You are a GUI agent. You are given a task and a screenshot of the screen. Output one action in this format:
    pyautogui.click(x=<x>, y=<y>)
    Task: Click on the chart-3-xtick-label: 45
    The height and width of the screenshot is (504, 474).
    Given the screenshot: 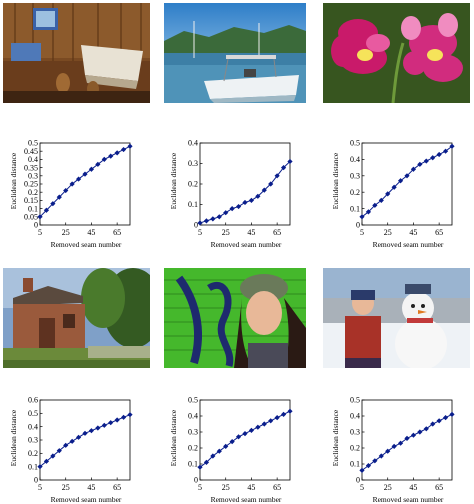 What is the action you would take?
    pyautogui.click(x=413, y=232)
    